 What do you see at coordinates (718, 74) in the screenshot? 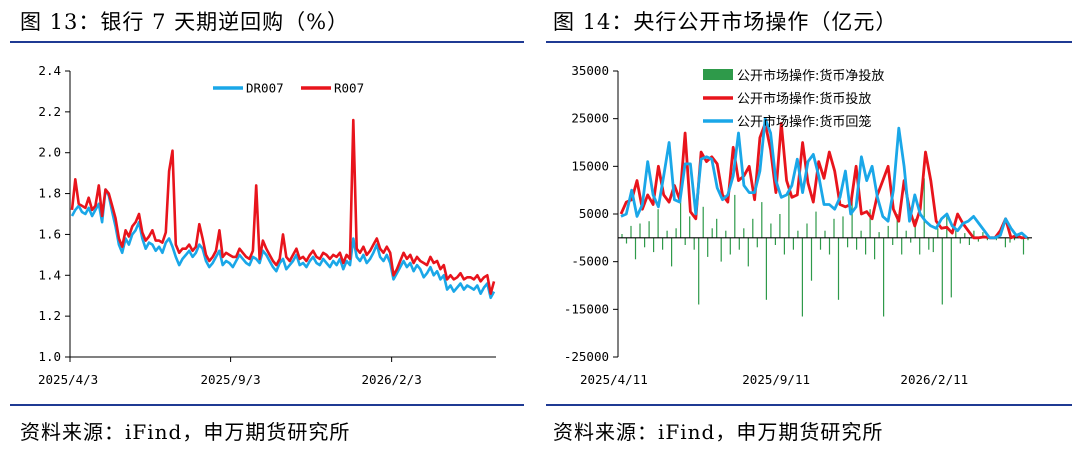
I see `legend-swatch-net-injection` at bounding box center [718, 74].